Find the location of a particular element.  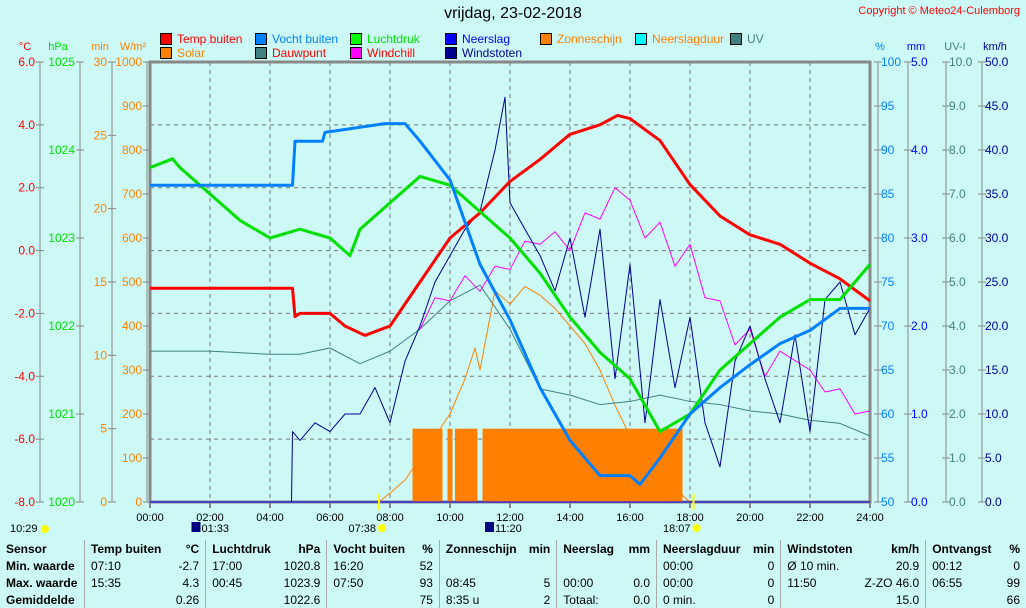

axis-tick-label: 3.0 is located at coordinates (919, 238).